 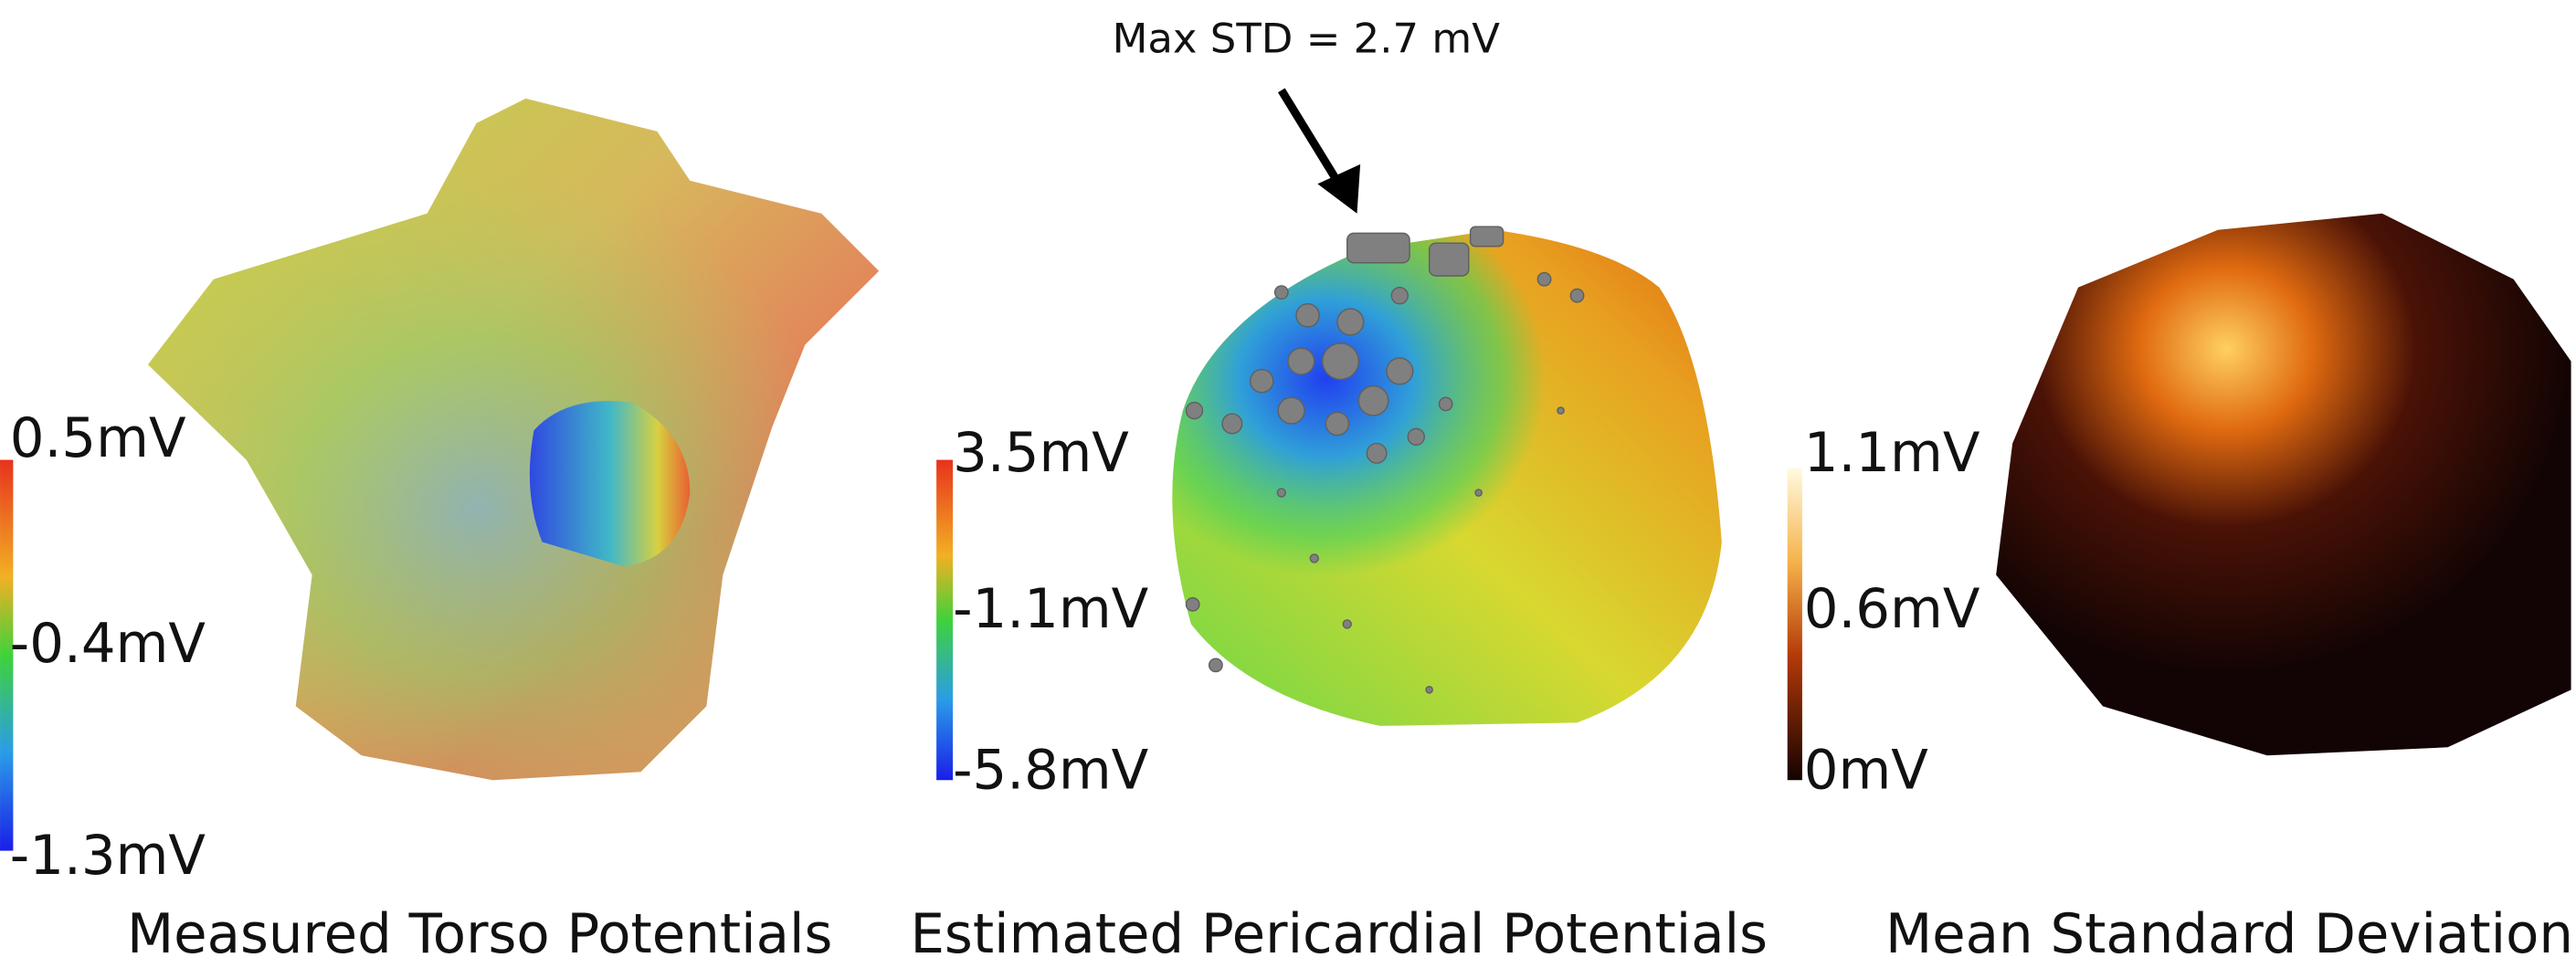 What do you see at coordinates (1051, 608) in the screenshot?
I see `colorbar-mid: -1.1mV` at bounding box center [1051, 608].